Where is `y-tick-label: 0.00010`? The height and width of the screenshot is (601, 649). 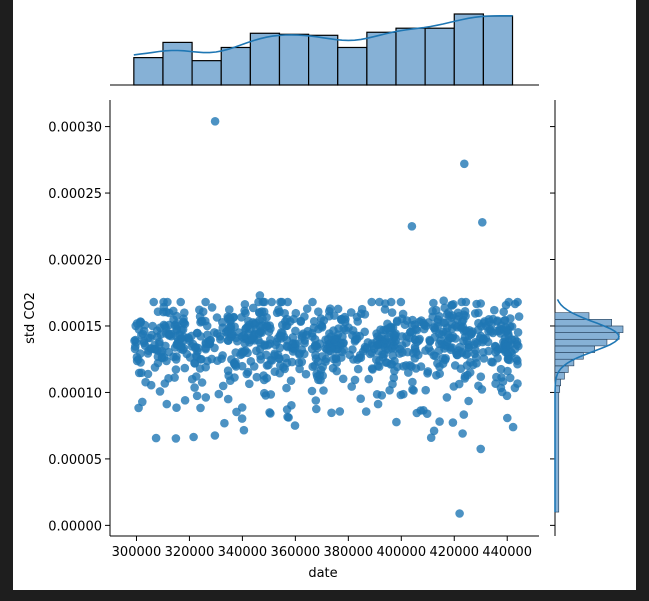
y-tick-label: 0.00010 is located at coordinates (75, 393).